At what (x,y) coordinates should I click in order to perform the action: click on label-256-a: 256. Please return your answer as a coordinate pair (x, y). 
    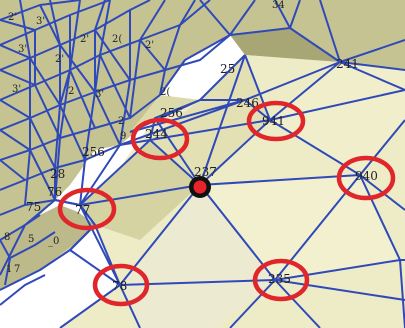
    Looking at the image, I should click on (171, 113).